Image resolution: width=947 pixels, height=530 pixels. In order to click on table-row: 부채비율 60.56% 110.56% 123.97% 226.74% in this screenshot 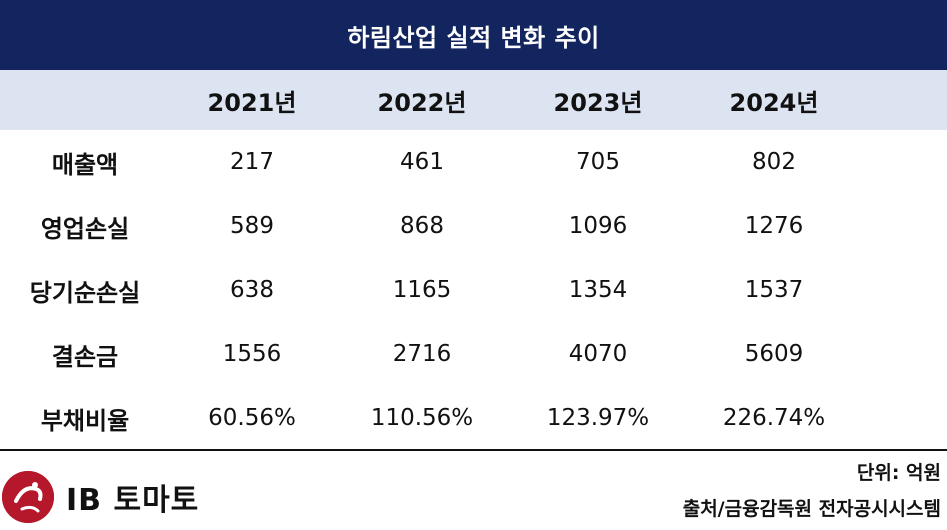, I will do `click(473, 418)`.